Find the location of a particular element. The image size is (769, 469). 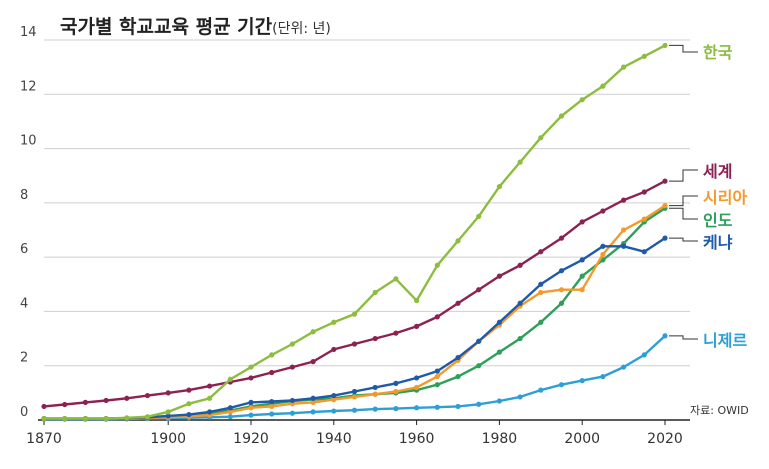

x-tick-label: 1900 is located at coordinates (168, 439).